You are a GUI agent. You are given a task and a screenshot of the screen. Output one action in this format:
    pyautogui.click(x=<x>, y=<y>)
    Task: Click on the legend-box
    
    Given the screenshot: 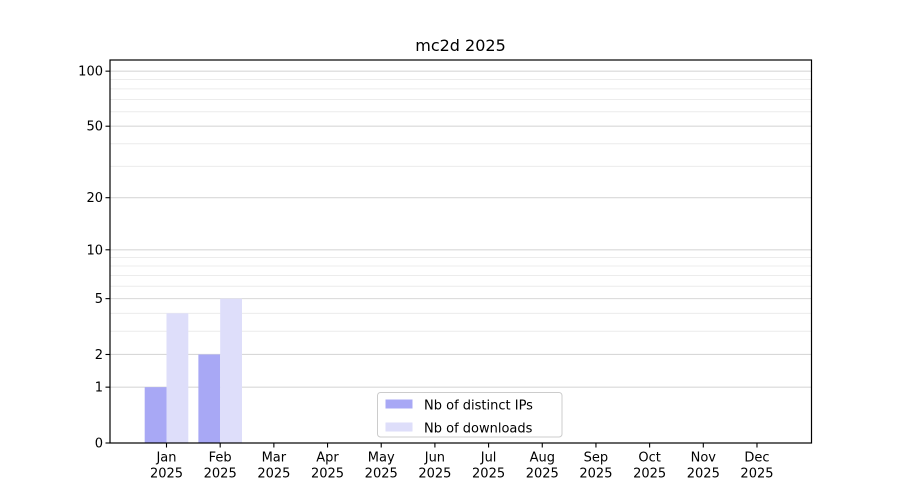 What is the action you would take?
    pyautogui.click(x=470, y=415)
    